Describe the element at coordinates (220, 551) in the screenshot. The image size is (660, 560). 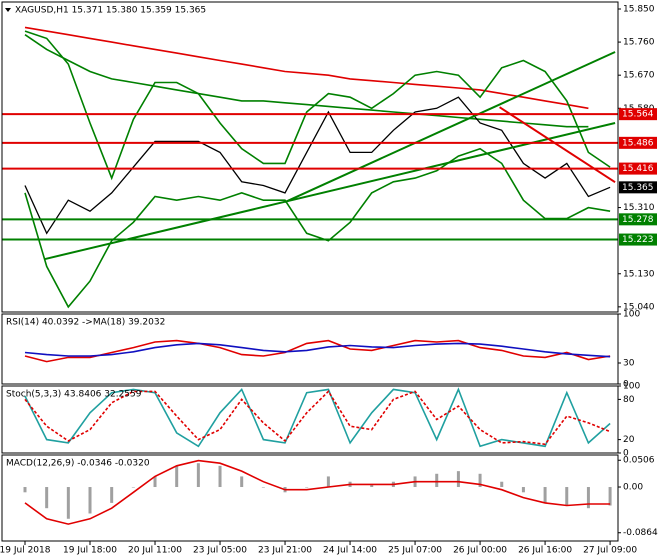
I see `x-tick-label: 23 Jul 05:00` at that location.